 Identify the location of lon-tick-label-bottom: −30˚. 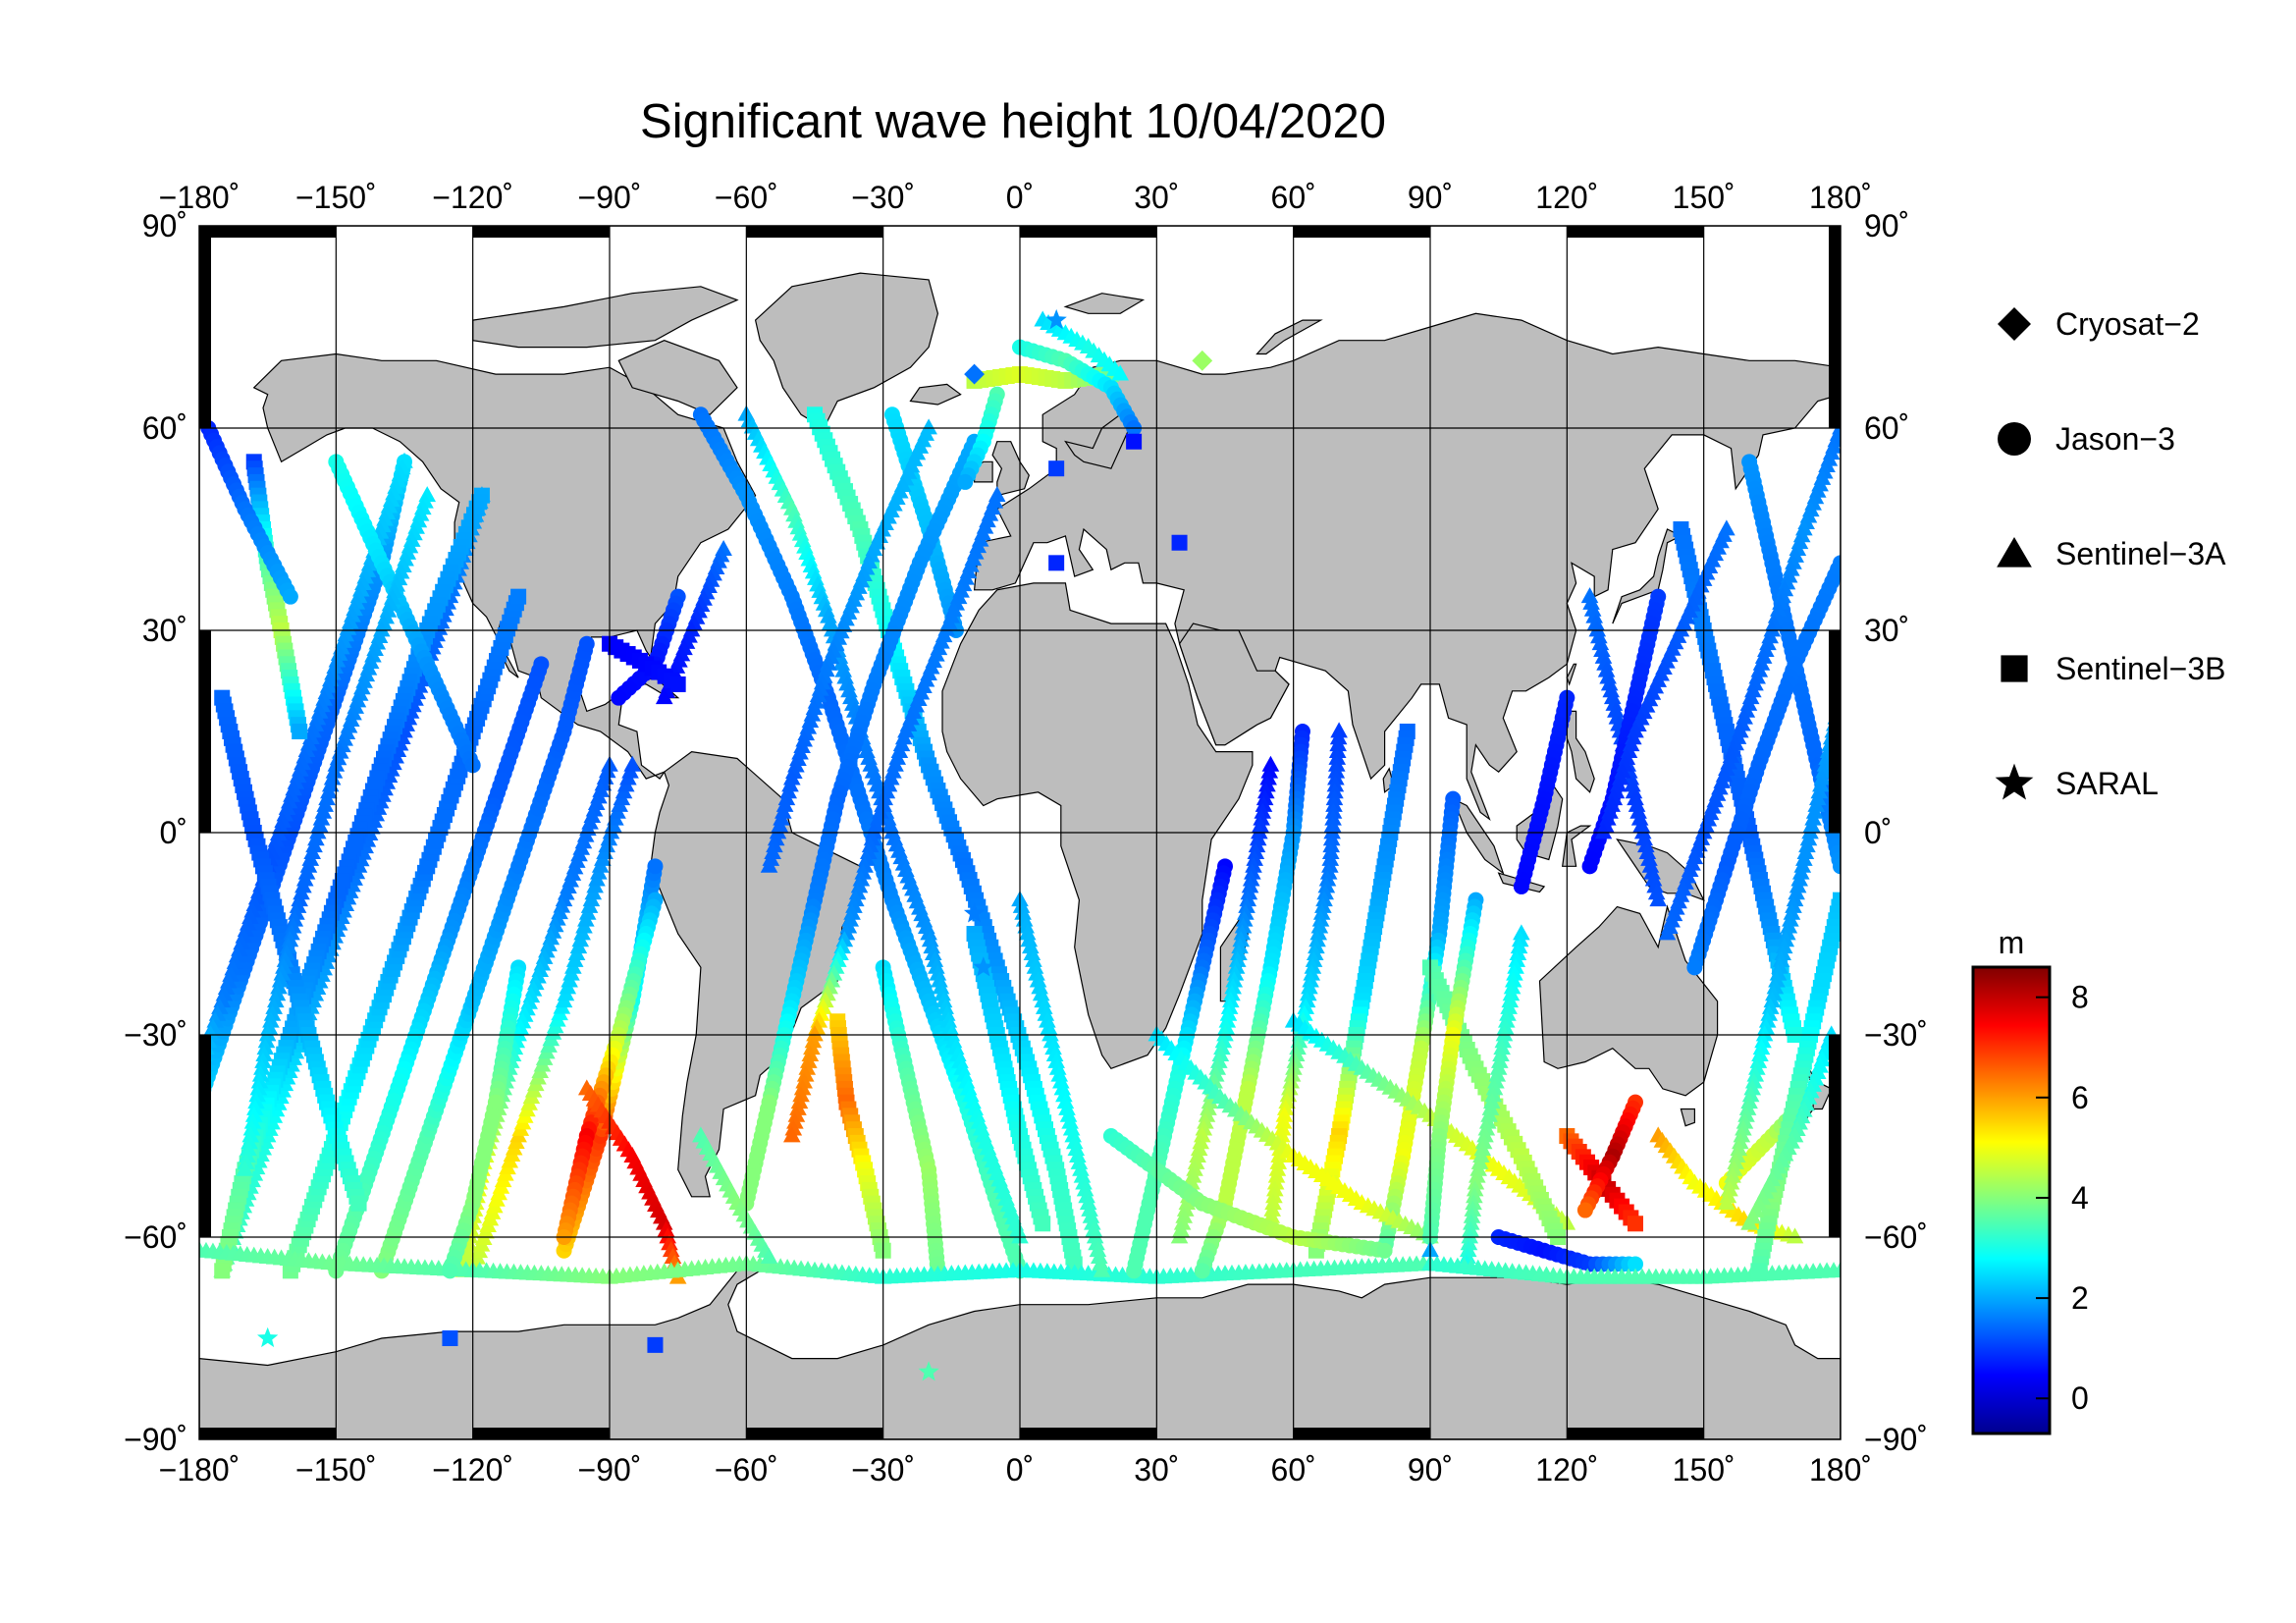
(883, 1470).